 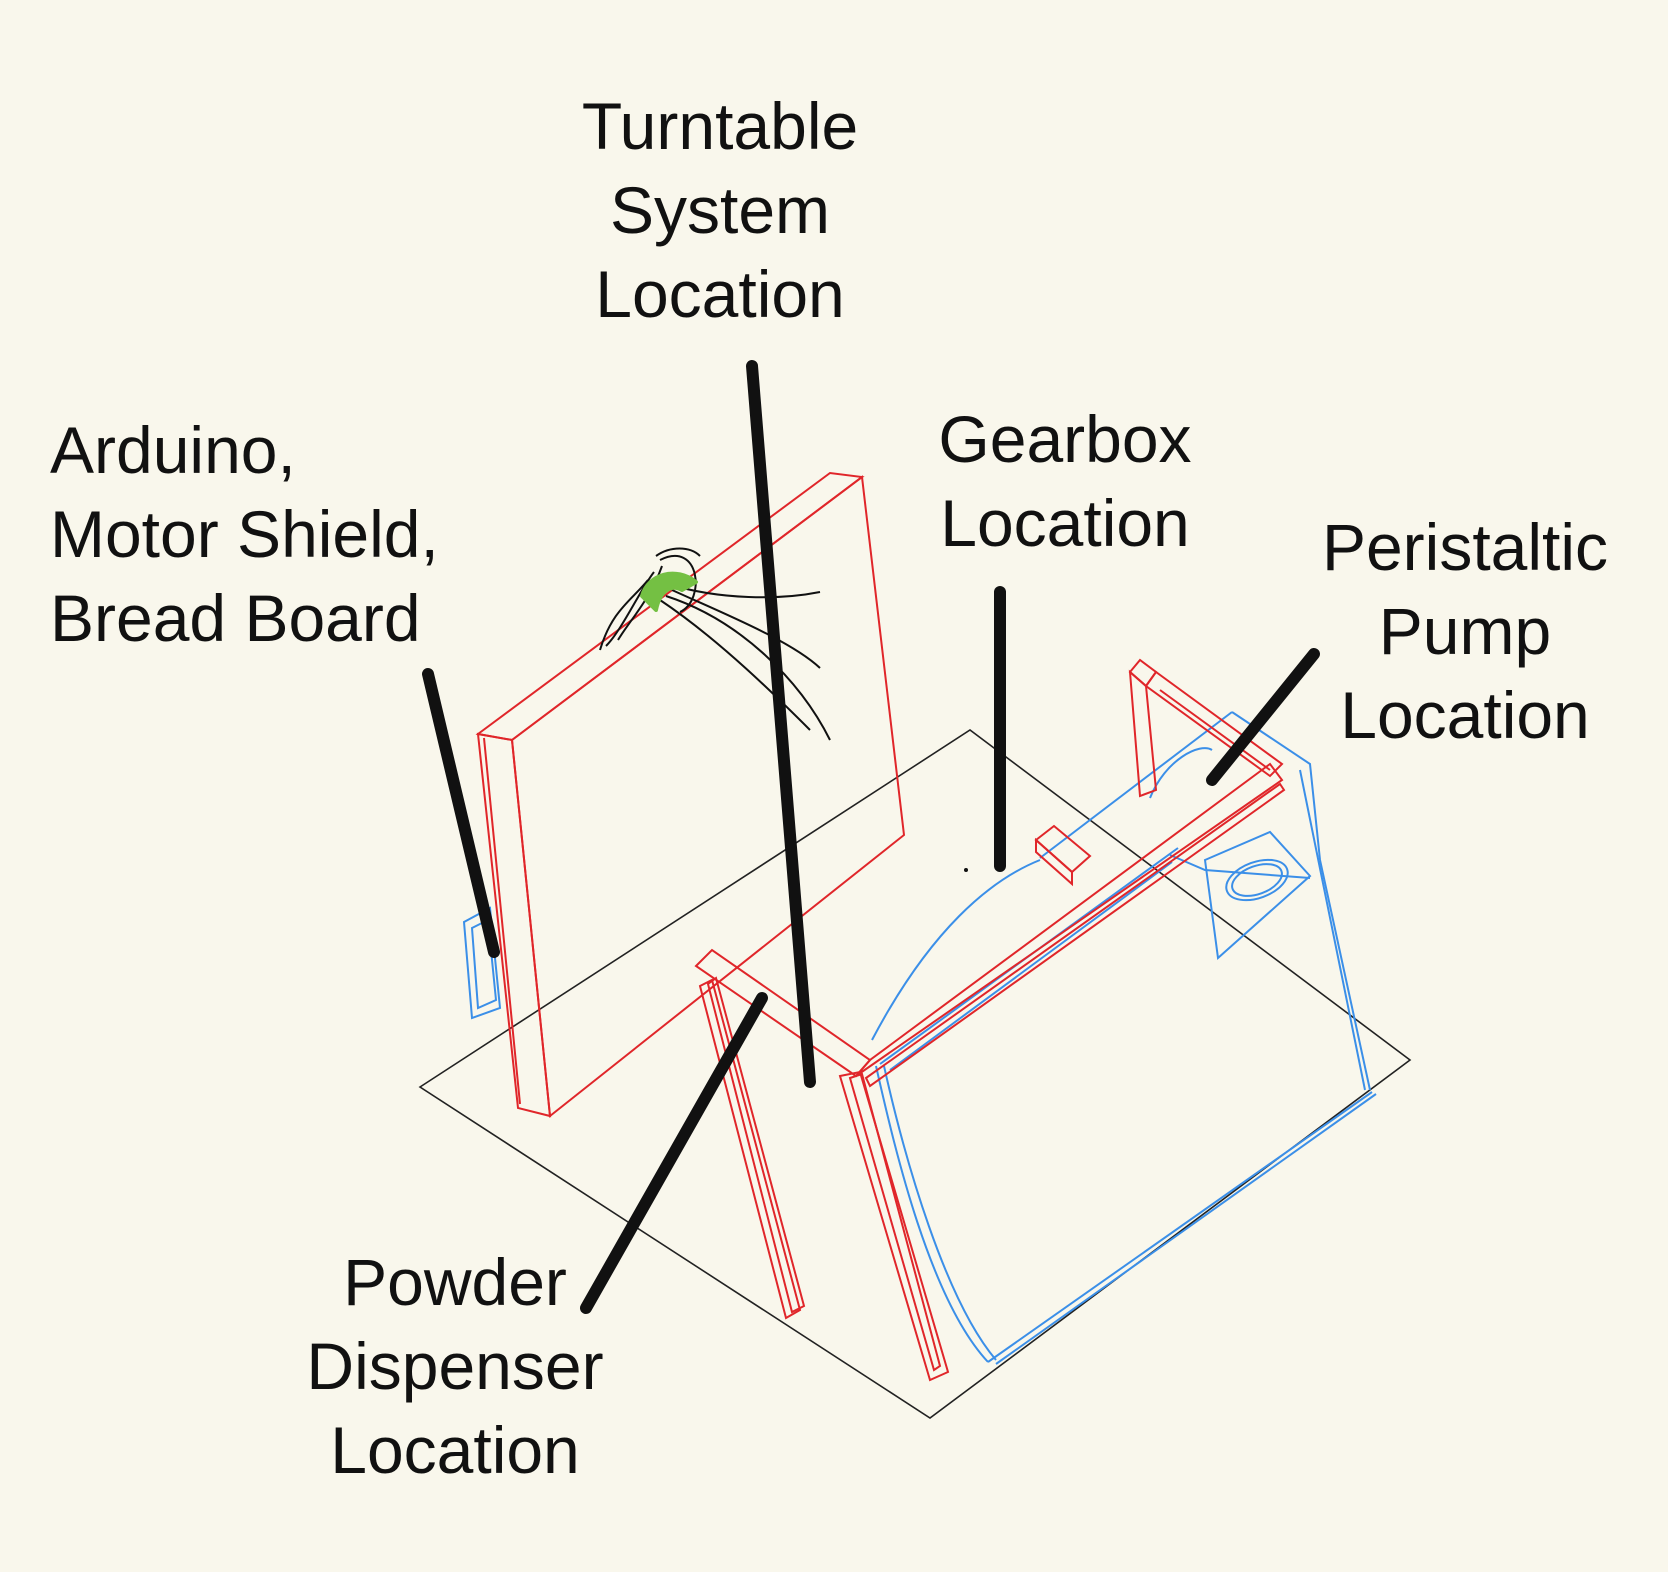 I want to click on label-powder: Powder Dispenser Location, so click(x=455, y=1366).